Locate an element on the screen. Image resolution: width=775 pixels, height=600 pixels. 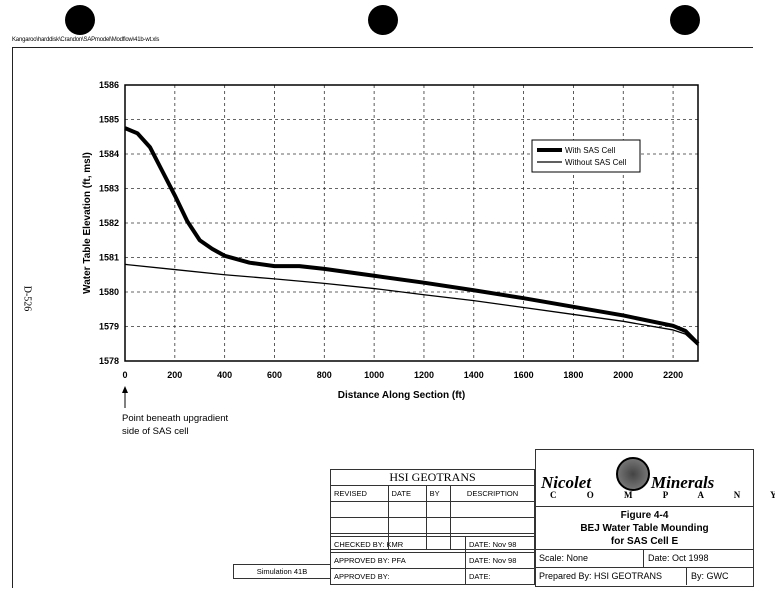
company-subtitle: C O M P A N Y is located at coordinates (662, 495).